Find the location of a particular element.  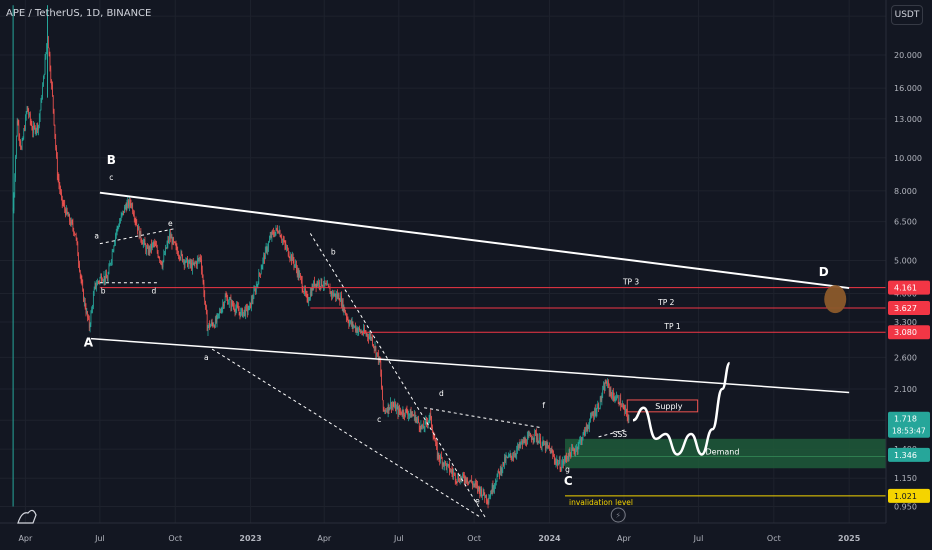

supply-zone is located at coordinates (662, 406).